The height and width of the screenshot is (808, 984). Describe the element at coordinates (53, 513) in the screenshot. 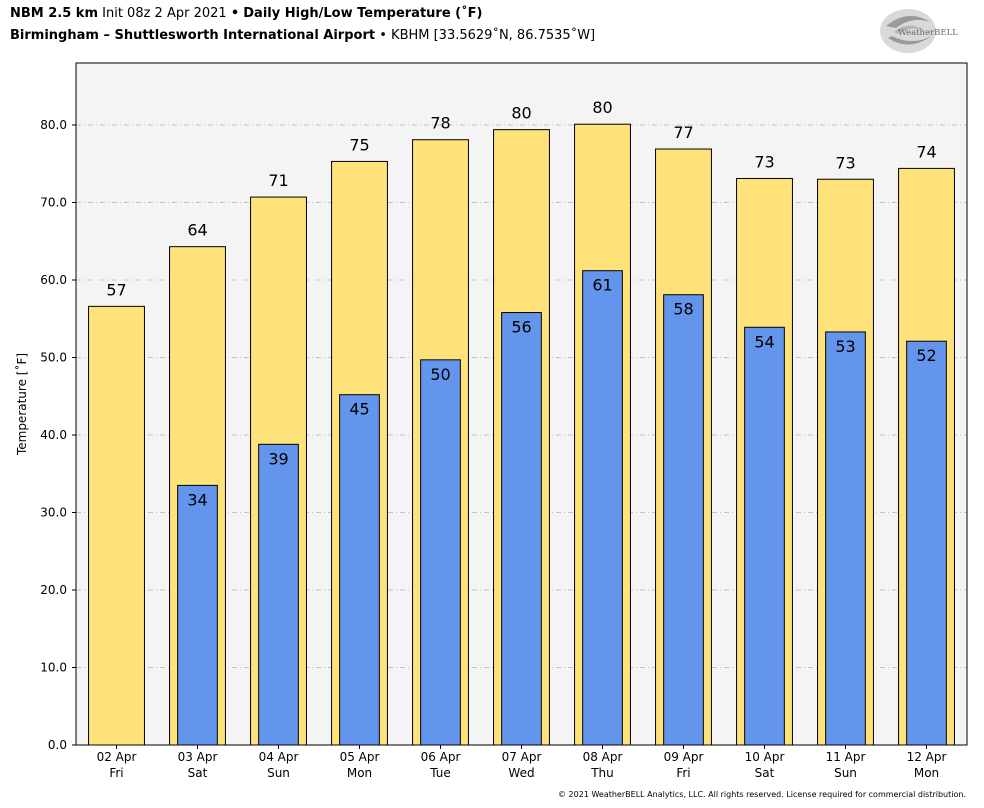

I see `y-tick-label: 30.0` at that location.